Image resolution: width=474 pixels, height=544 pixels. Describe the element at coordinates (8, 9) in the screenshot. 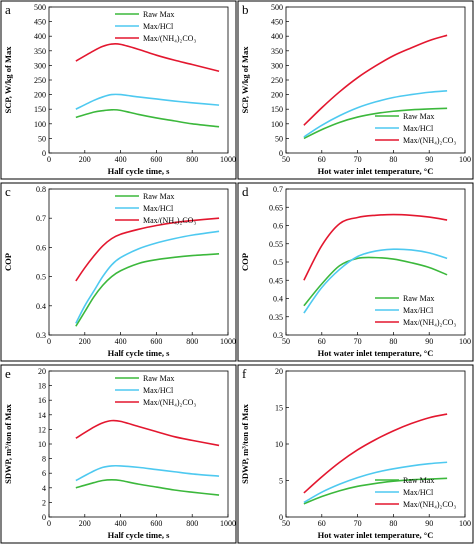

I see `panel-letter: a` at that location.